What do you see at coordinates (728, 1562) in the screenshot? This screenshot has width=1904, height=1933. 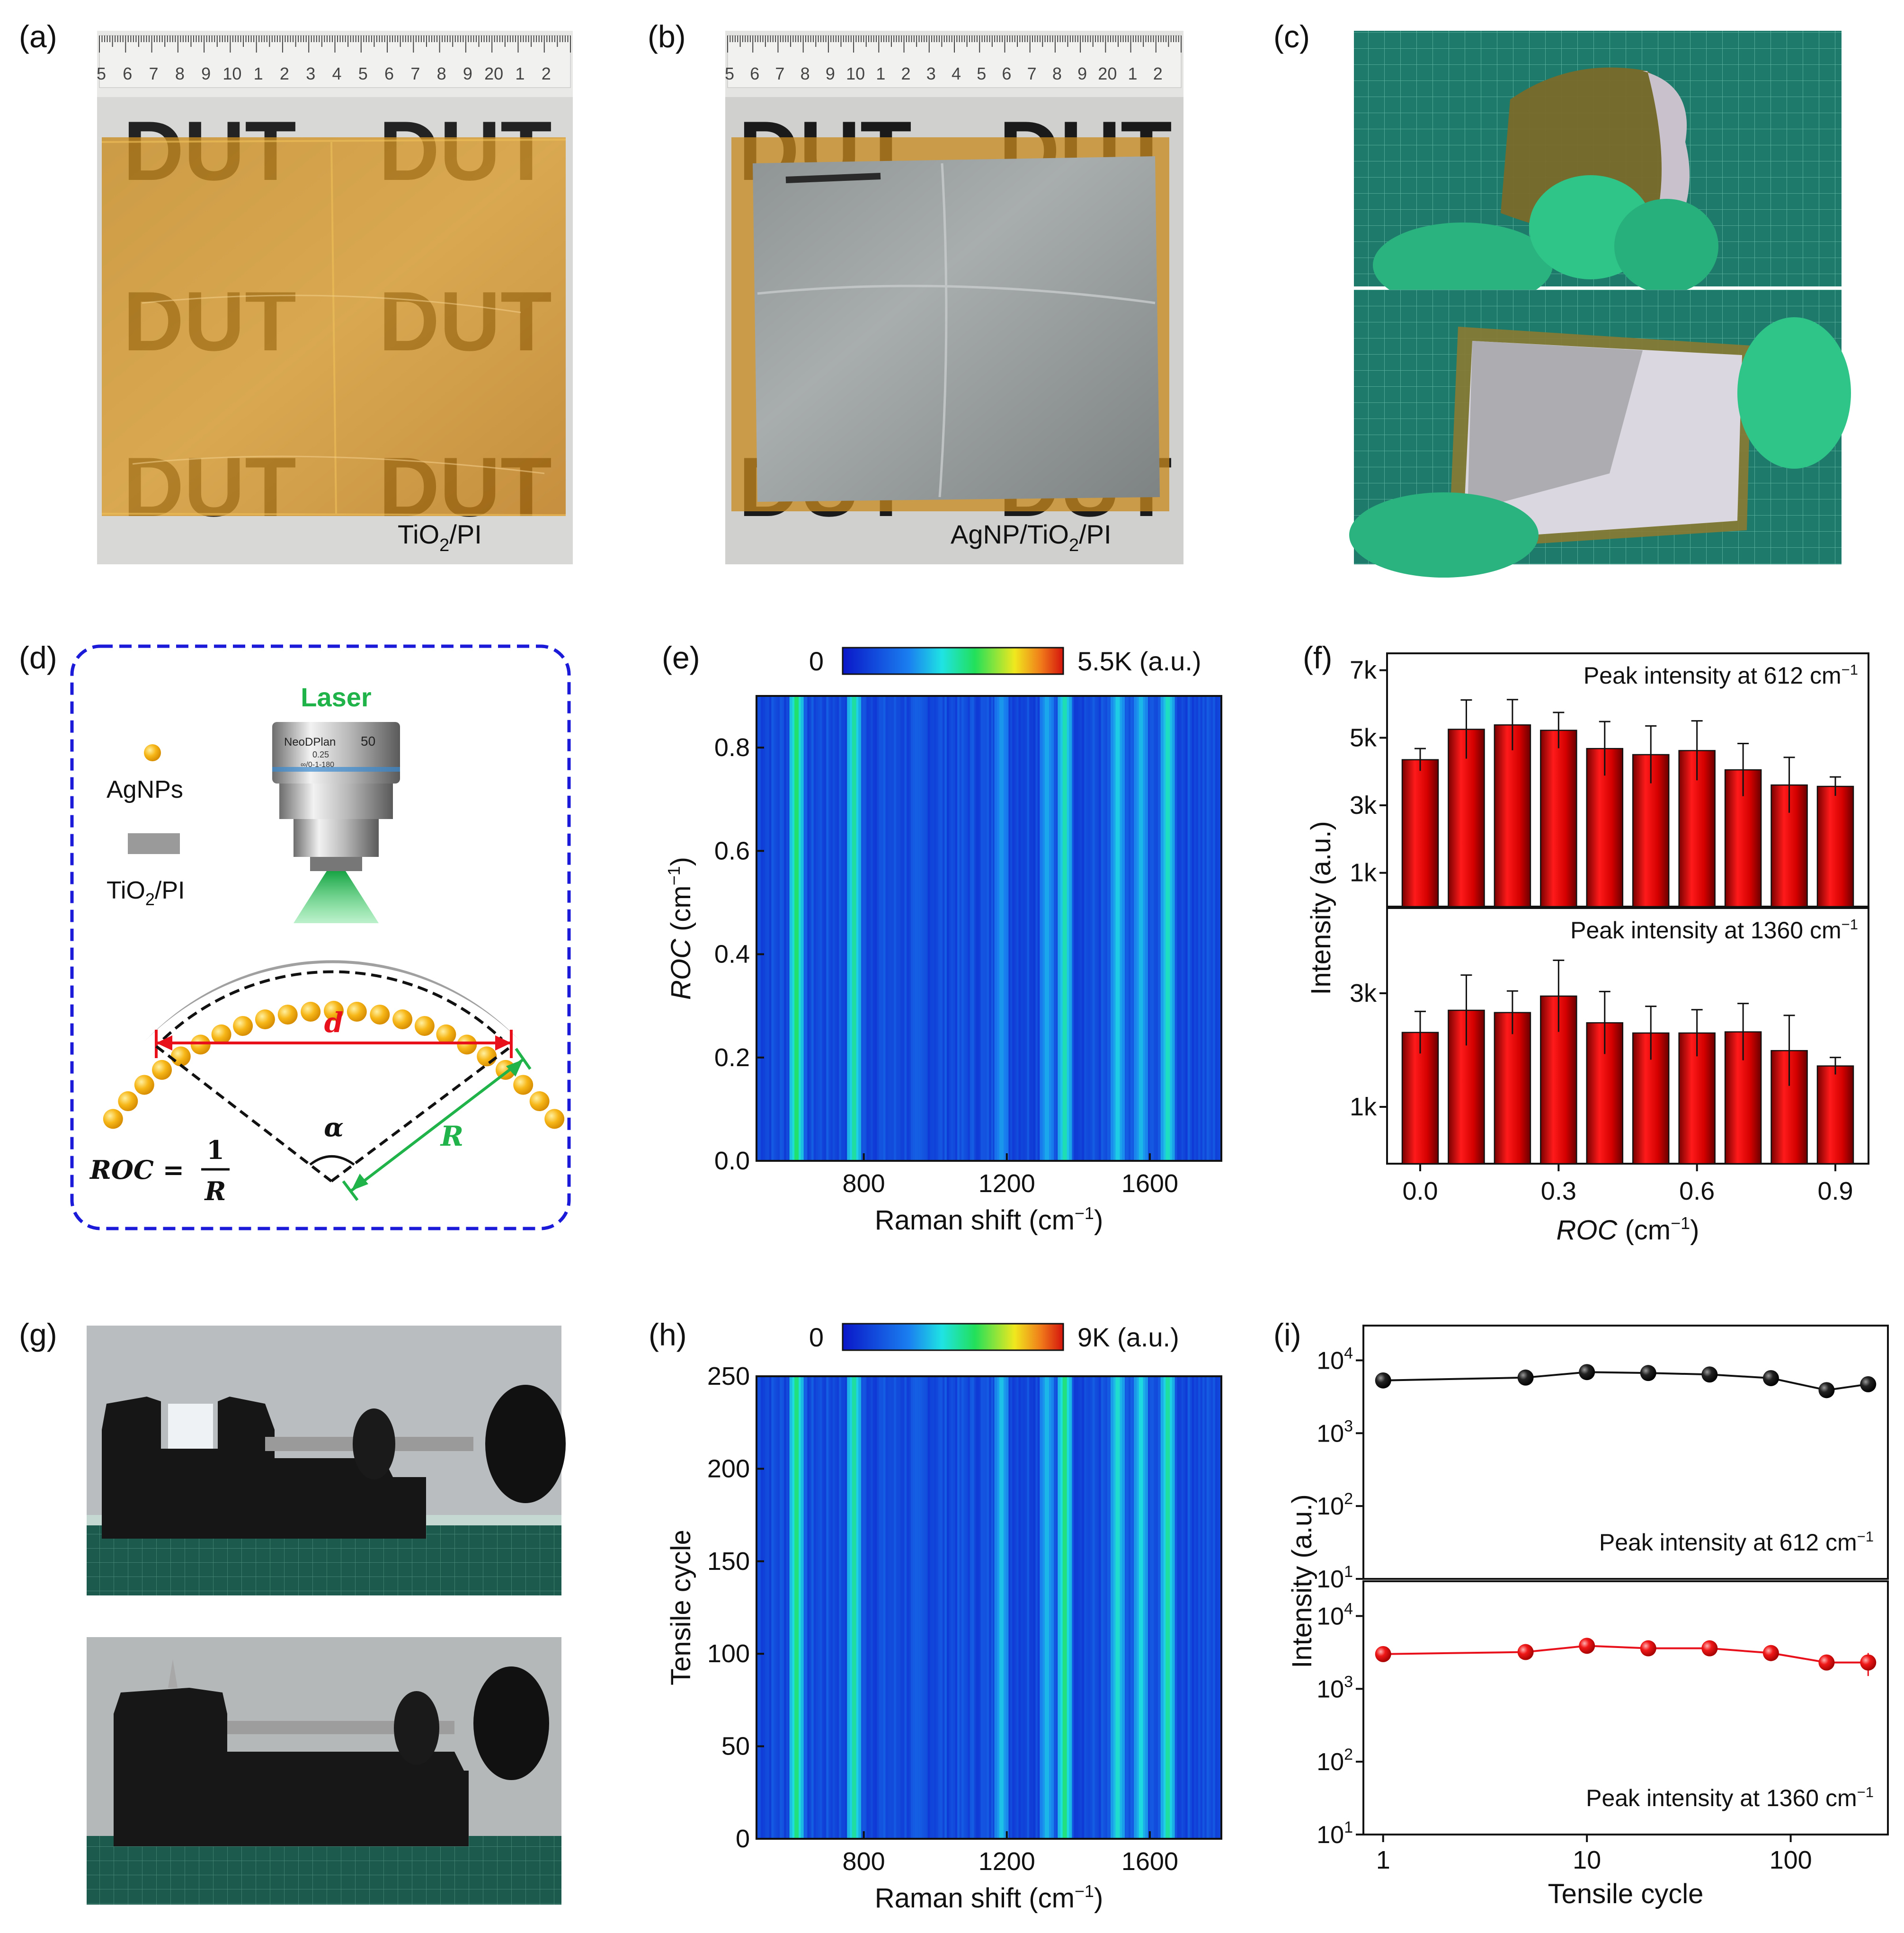 I see `y-tick-label: 150` at bounding box center [728, 1562].